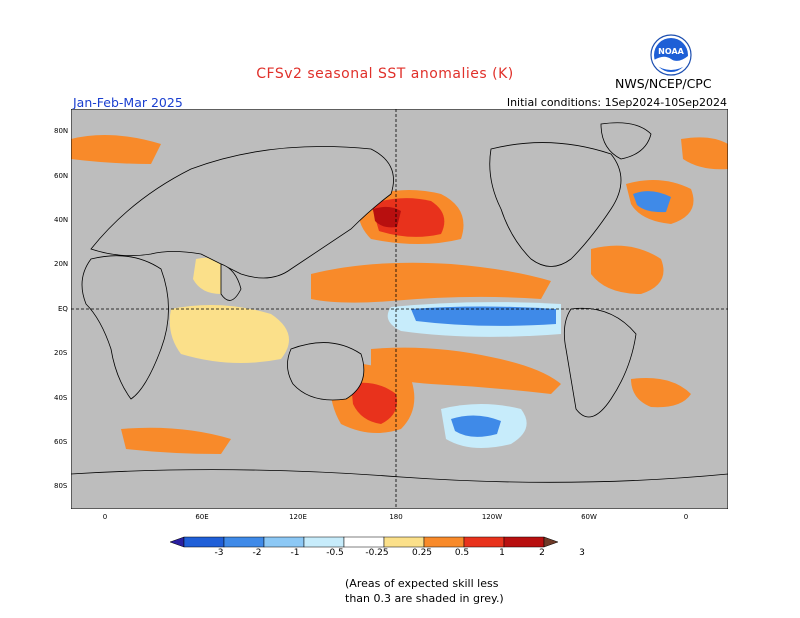 Image resolution: width=800 pixels, height=618 pixels. Describe the element at coordinates (335, 553) in the screenshot. I see `colorbar-tick: -0.5` at that location.